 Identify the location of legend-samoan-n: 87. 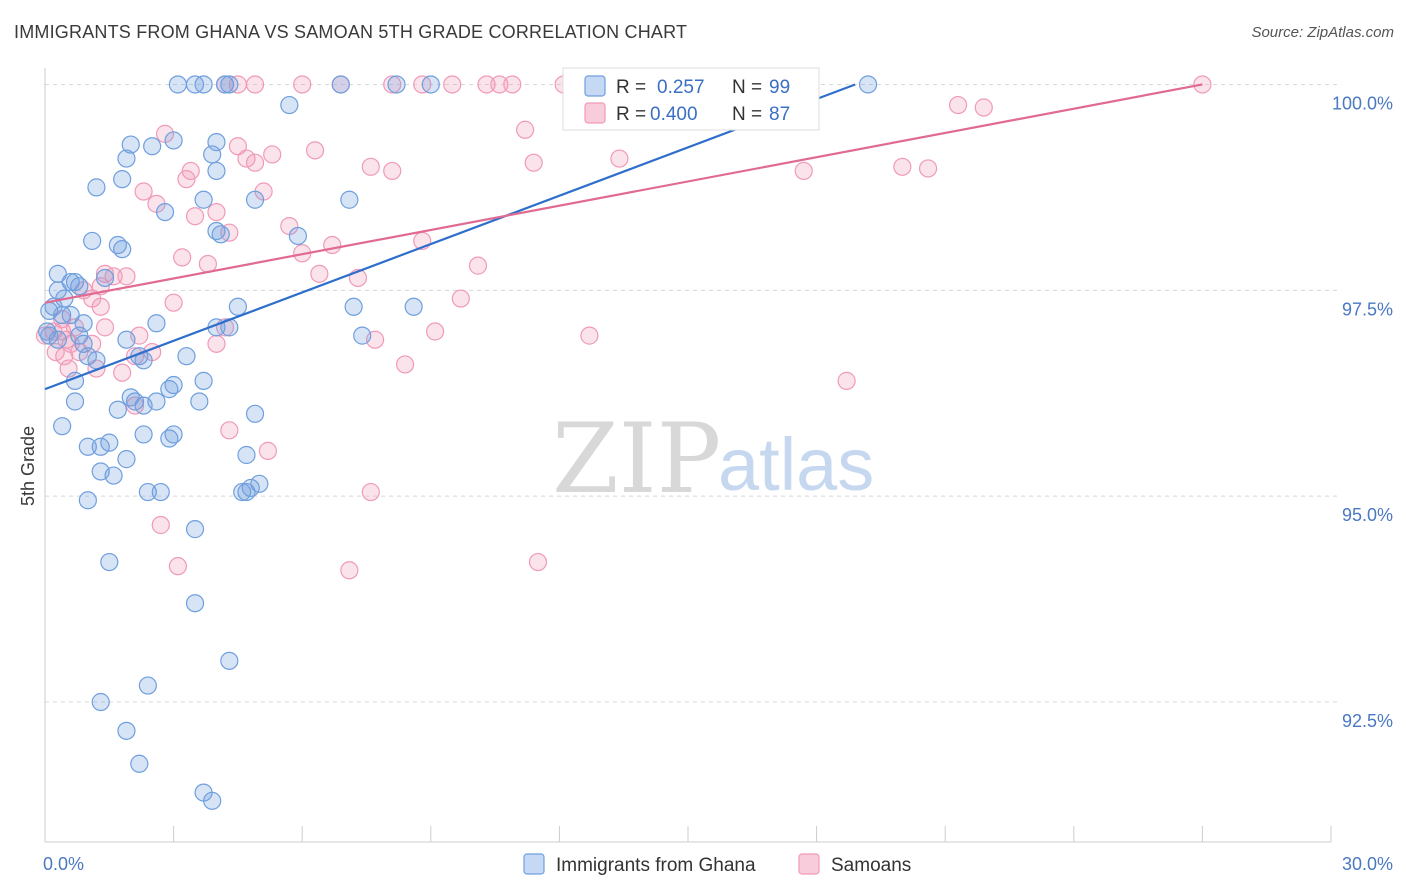
(779, 114).